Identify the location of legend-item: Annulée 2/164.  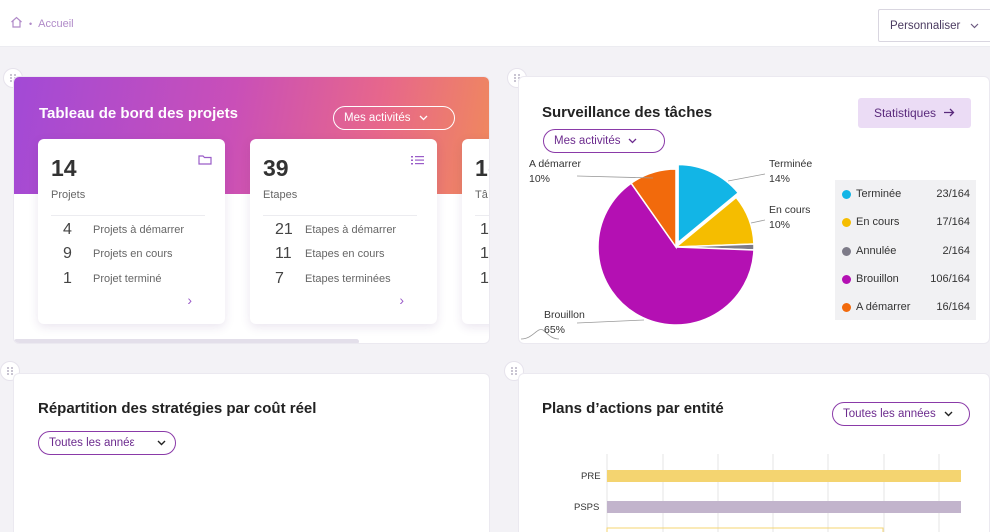
(906, 251).